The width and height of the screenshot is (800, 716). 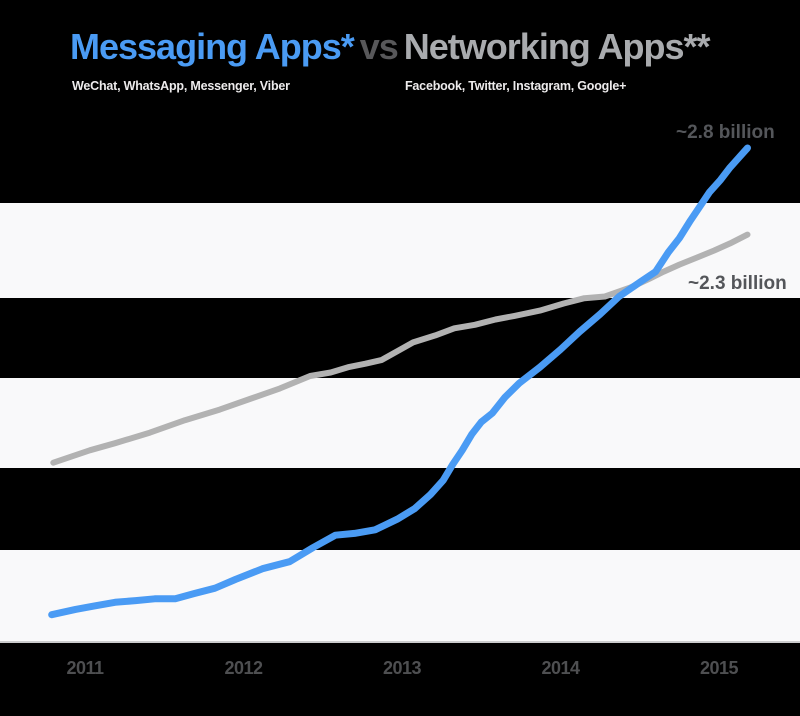 I want to click on page-title: Messaging Apps* vs Networking Apps**, so click(x=390, y=47).